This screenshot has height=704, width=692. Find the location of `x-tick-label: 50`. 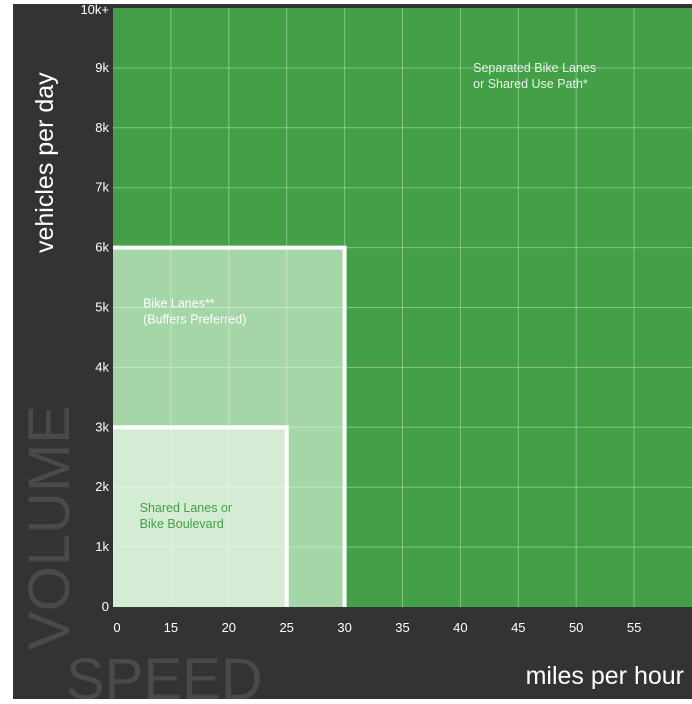

x-tick-label: 50 is located at coordinates (576, 627).